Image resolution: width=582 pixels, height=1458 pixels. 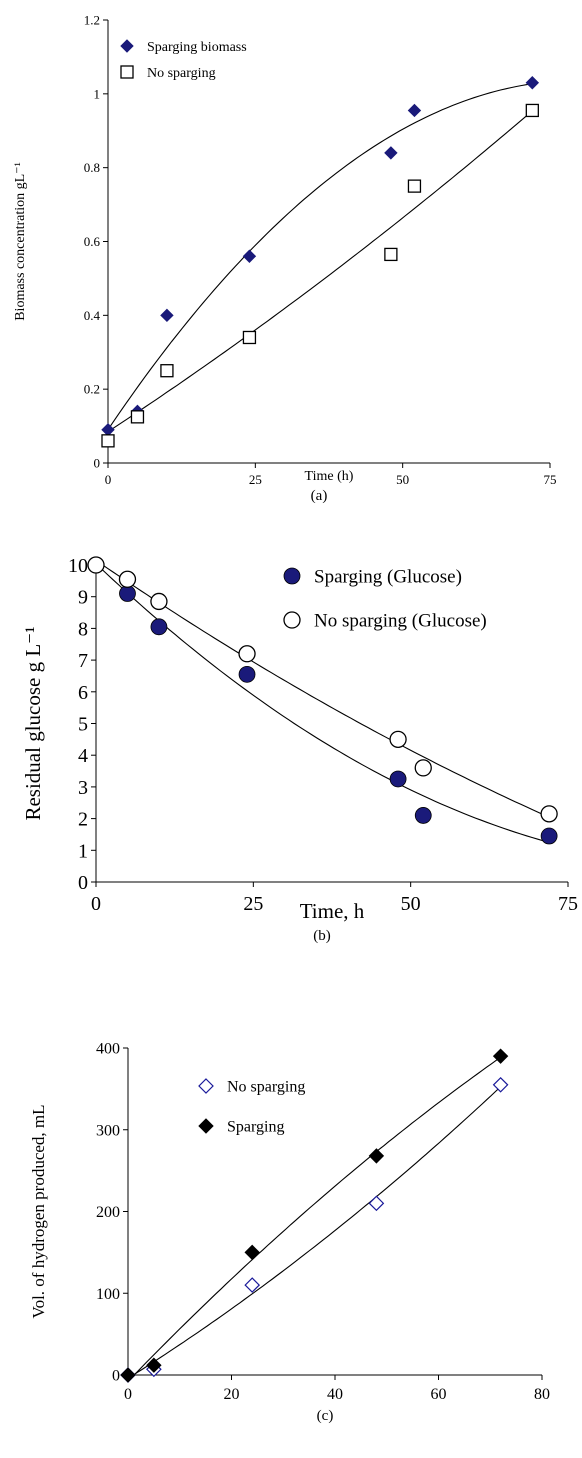 I want to click on y-tick-label: 0.2, so click(x=92, y=389).